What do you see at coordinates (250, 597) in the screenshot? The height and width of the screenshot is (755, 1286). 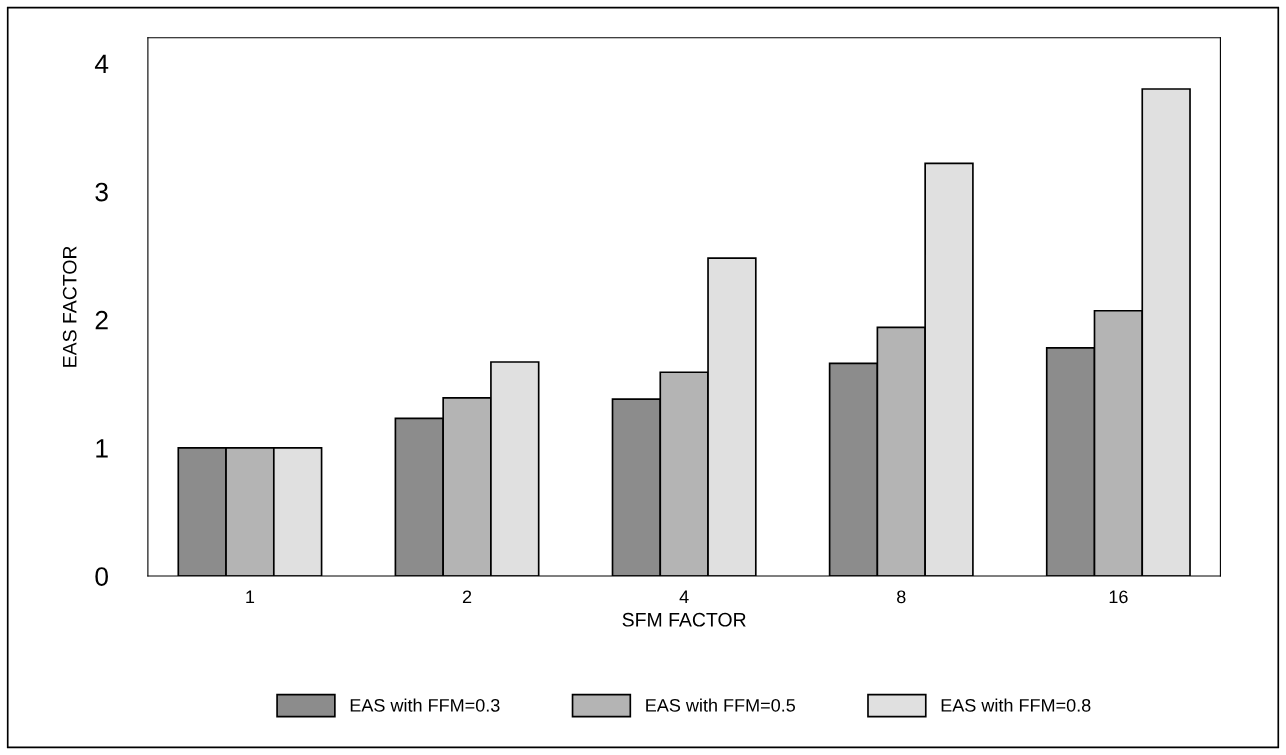 I see `x-tick-label: 1` at bounding box center [250, 597].